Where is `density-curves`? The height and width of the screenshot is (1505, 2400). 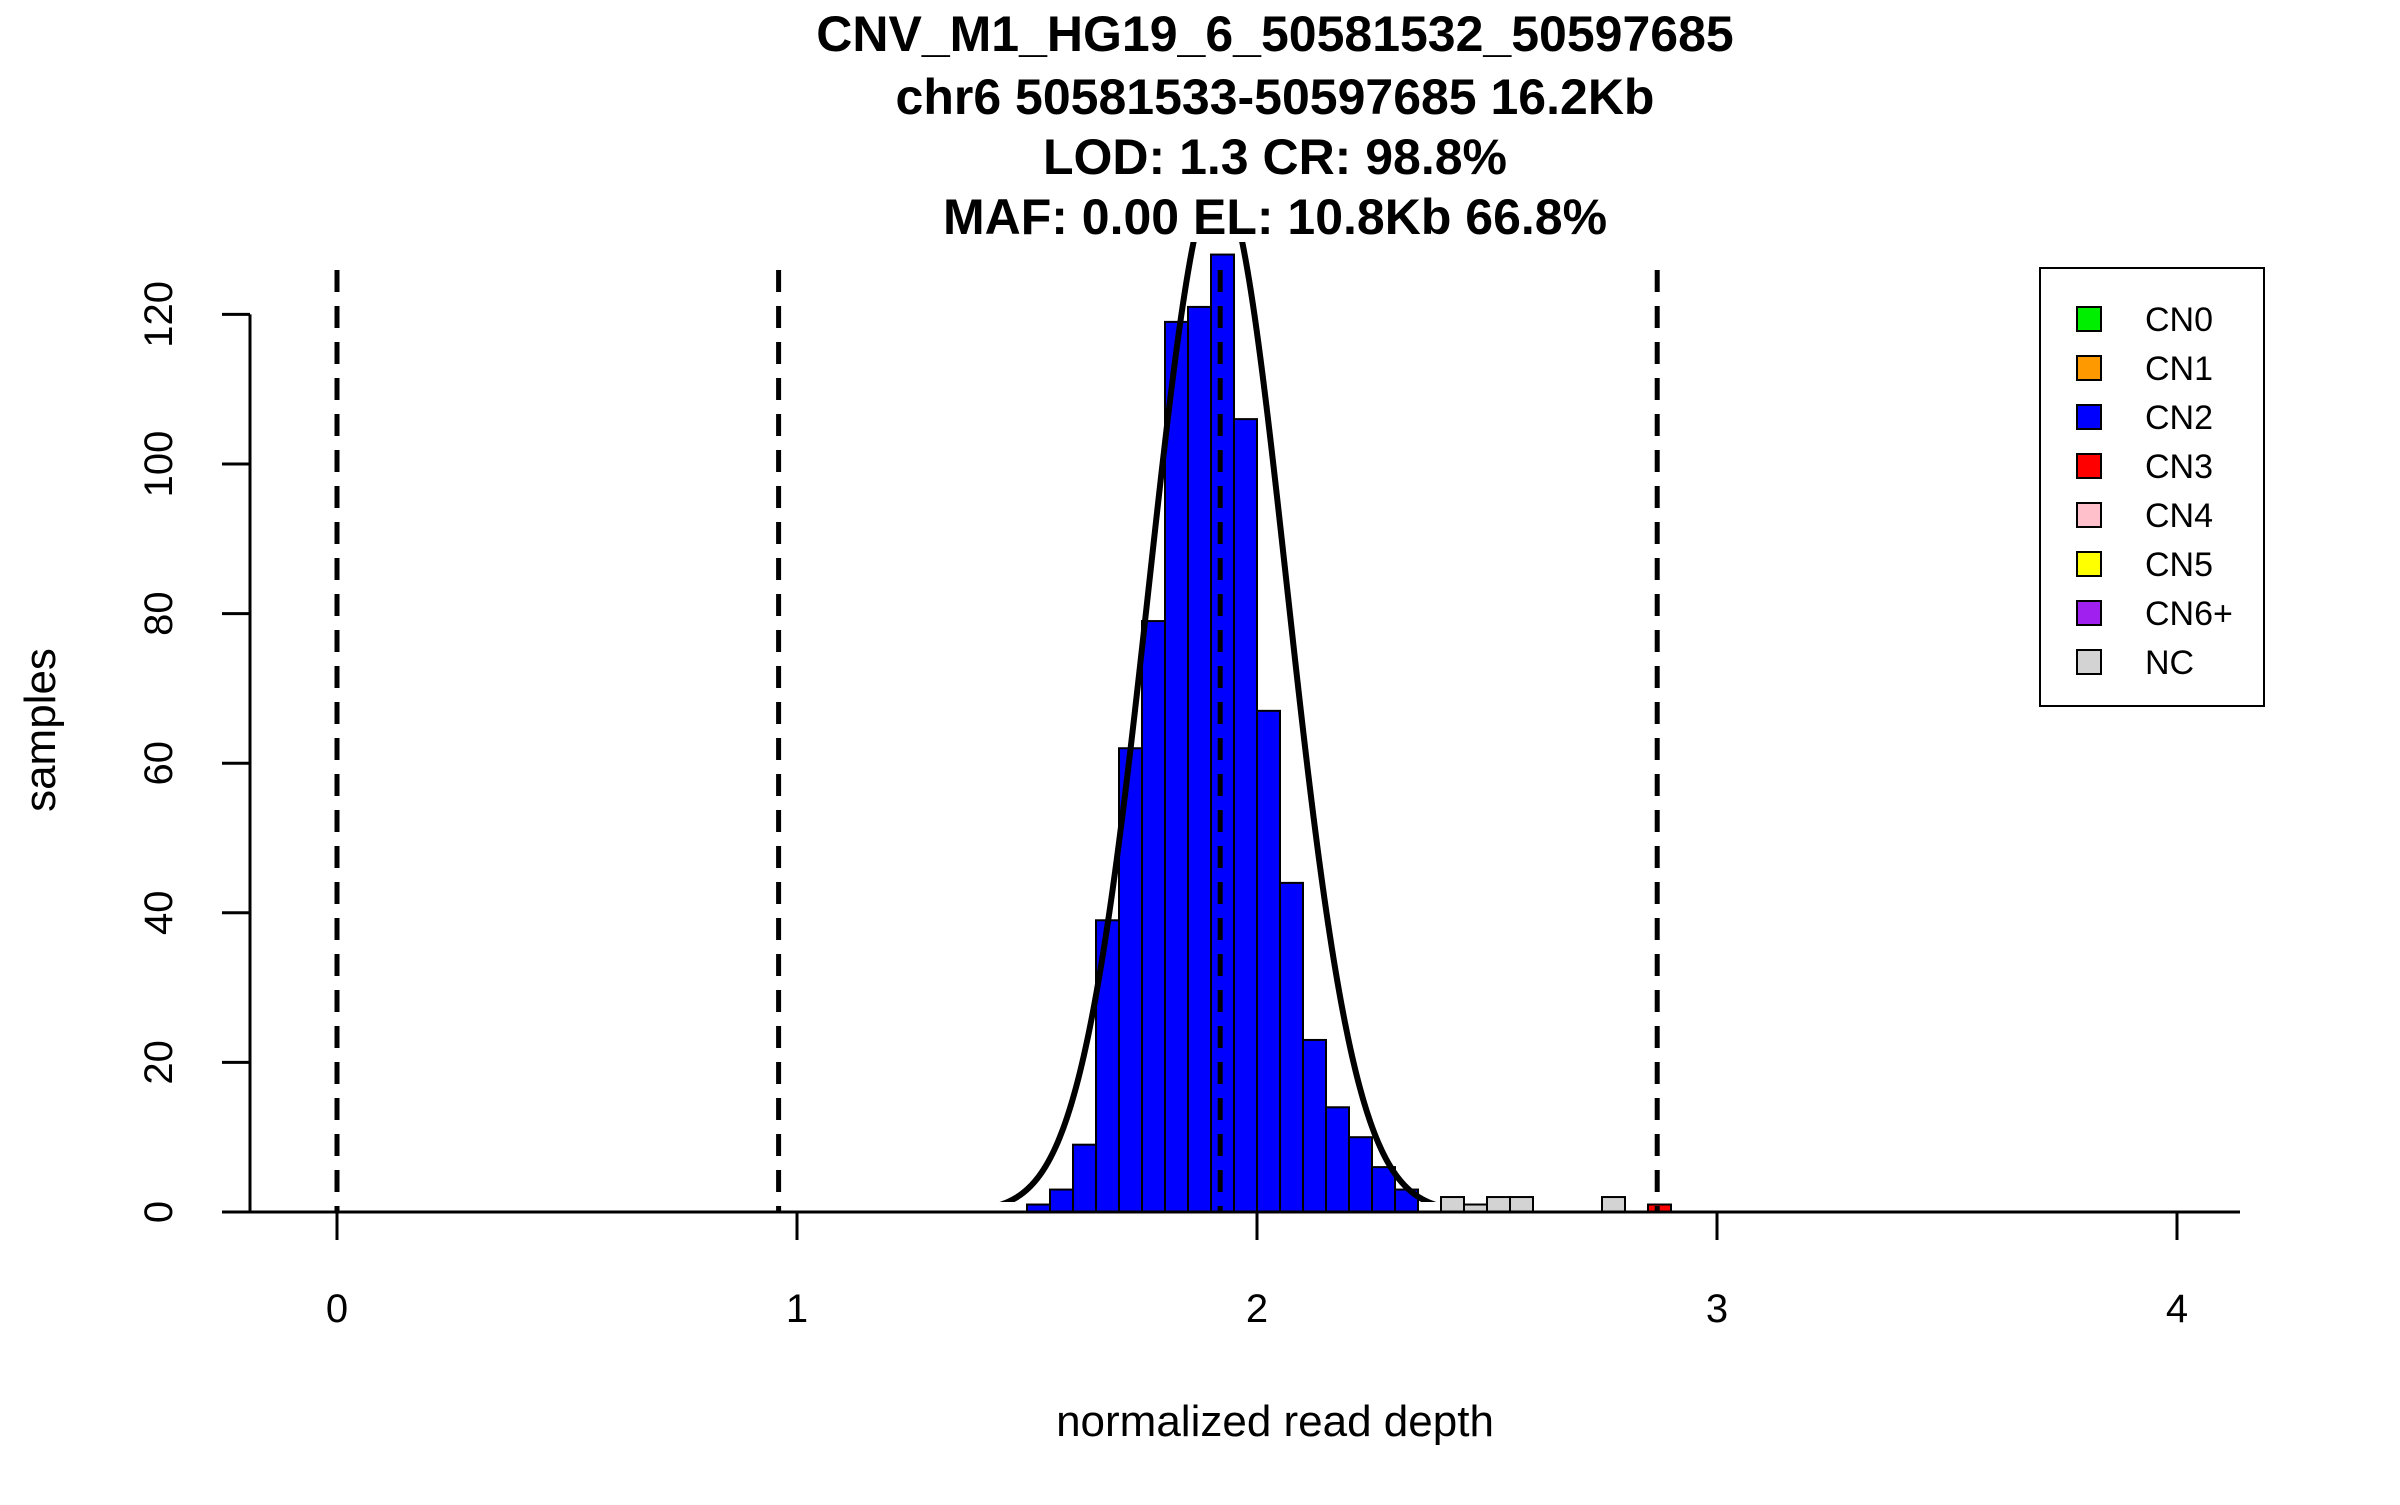 density-curves is located at coordinates (1218, 722).